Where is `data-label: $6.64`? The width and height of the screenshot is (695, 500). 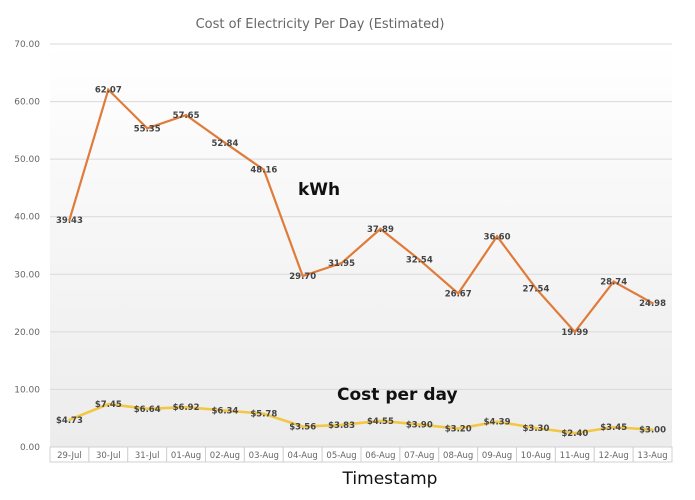 data-label: $6.64 is located at coordinates (147, 410).